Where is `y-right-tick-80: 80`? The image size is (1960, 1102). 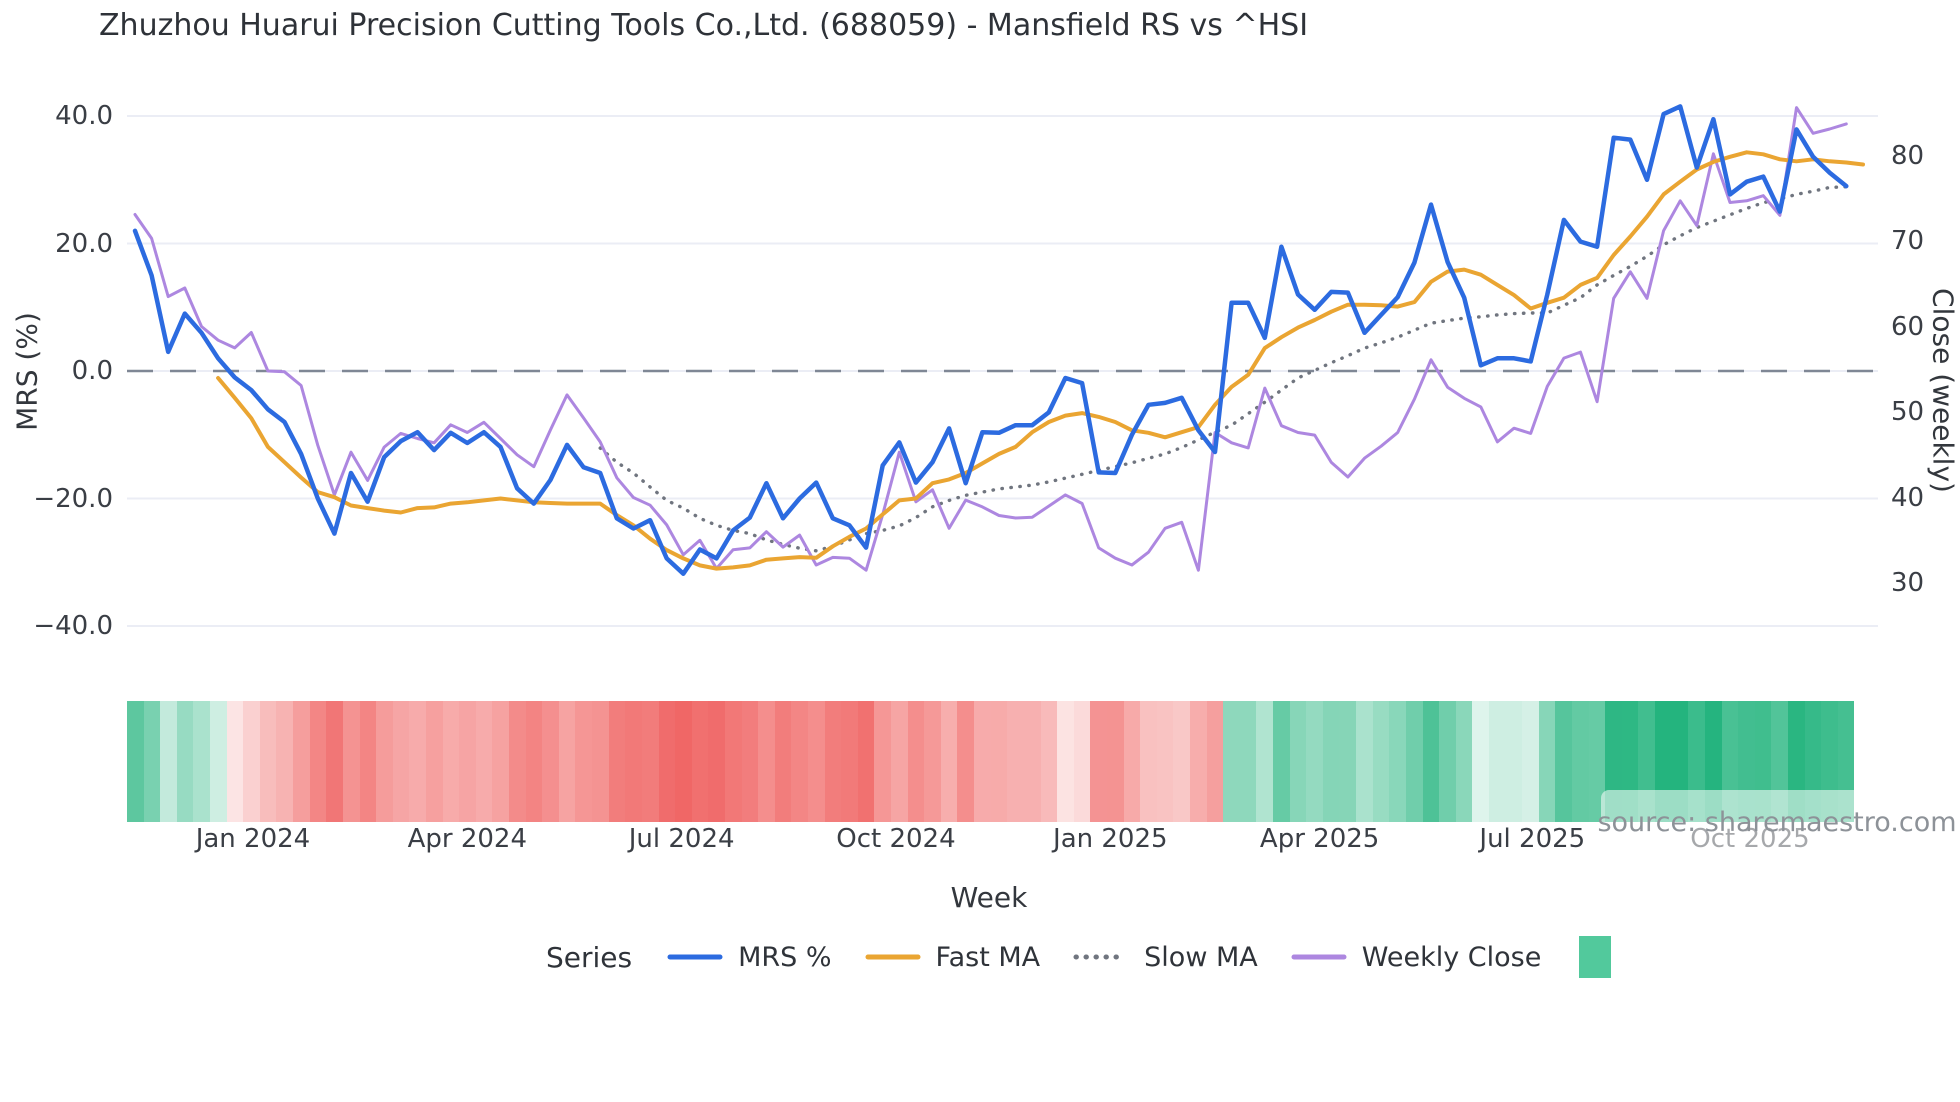
y-right-tick-80: 80 is located at coordinates (1908, 155).